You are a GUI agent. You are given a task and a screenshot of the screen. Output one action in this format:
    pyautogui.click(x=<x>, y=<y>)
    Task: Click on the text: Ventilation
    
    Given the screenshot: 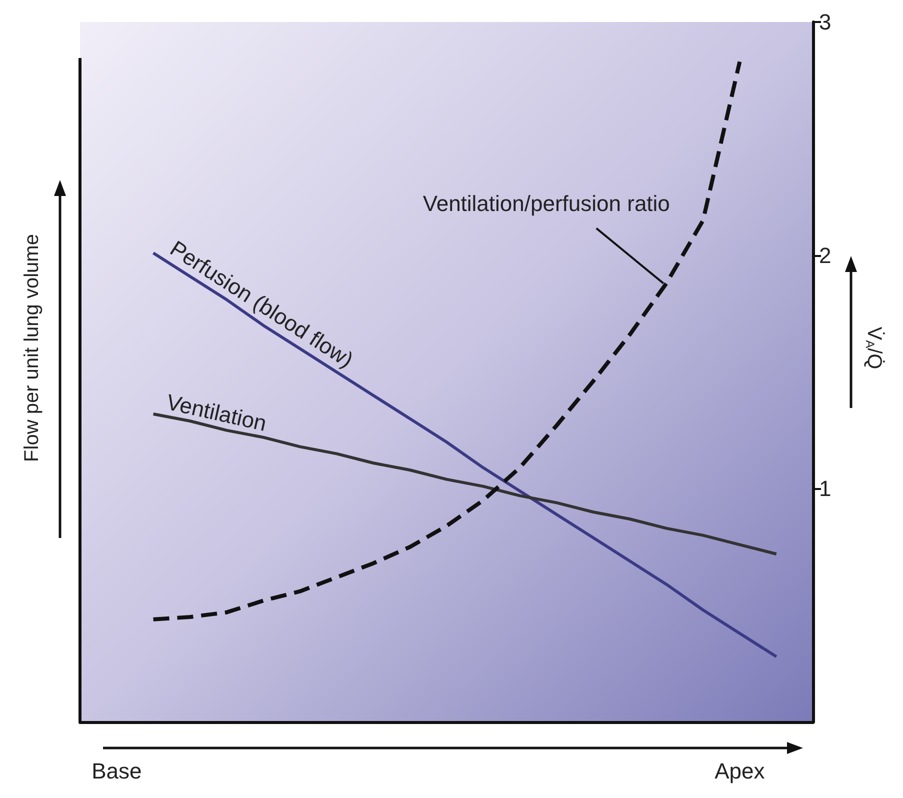 What is the action you would take?
    pyautogui.click(x=216, y=412)
    